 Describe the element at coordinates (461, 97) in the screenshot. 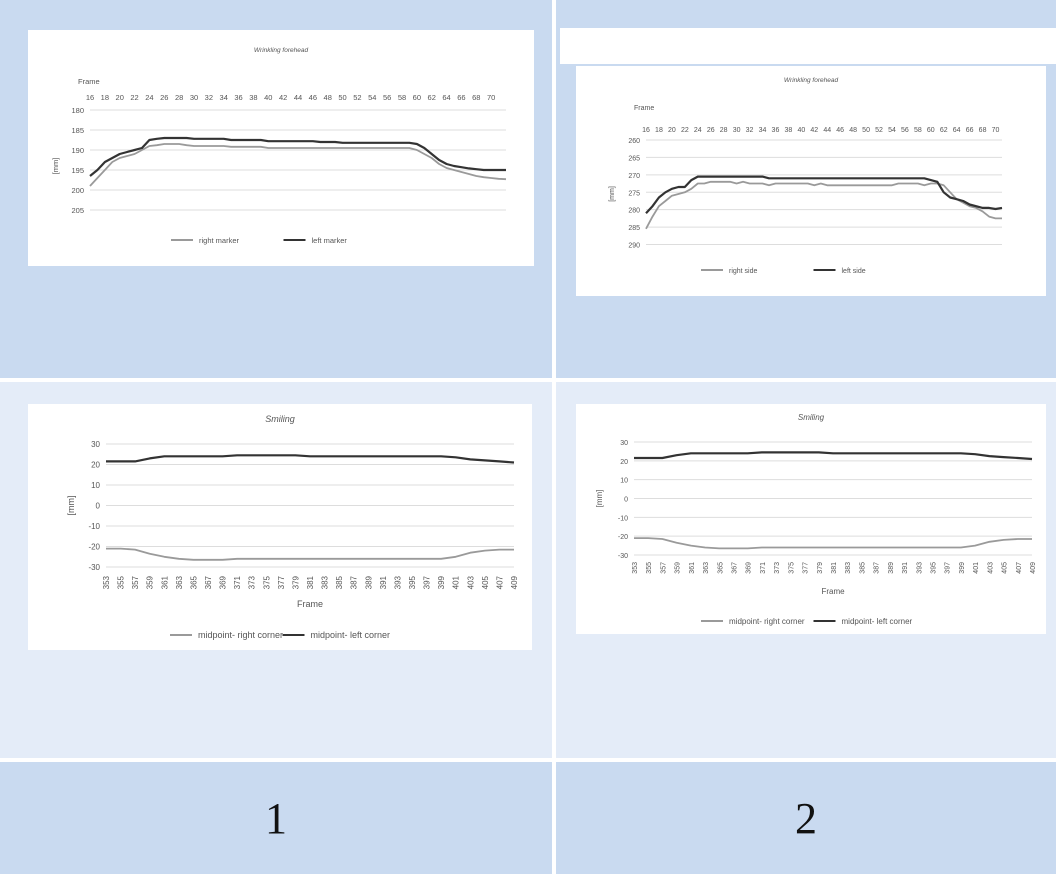

I see `x-tick-label: 66` at that location.